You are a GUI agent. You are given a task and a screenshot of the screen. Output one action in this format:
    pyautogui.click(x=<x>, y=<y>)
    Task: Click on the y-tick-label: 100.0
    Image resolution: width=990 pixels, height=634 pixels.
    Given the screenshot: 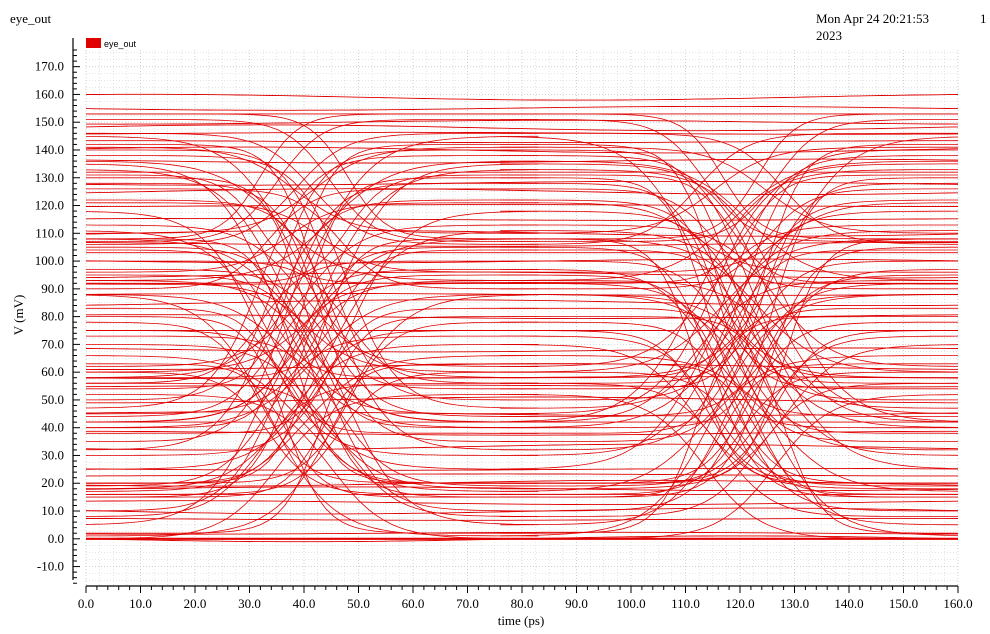 What is the action you would take?
    pyautogui.click(x=49, y=260)
    